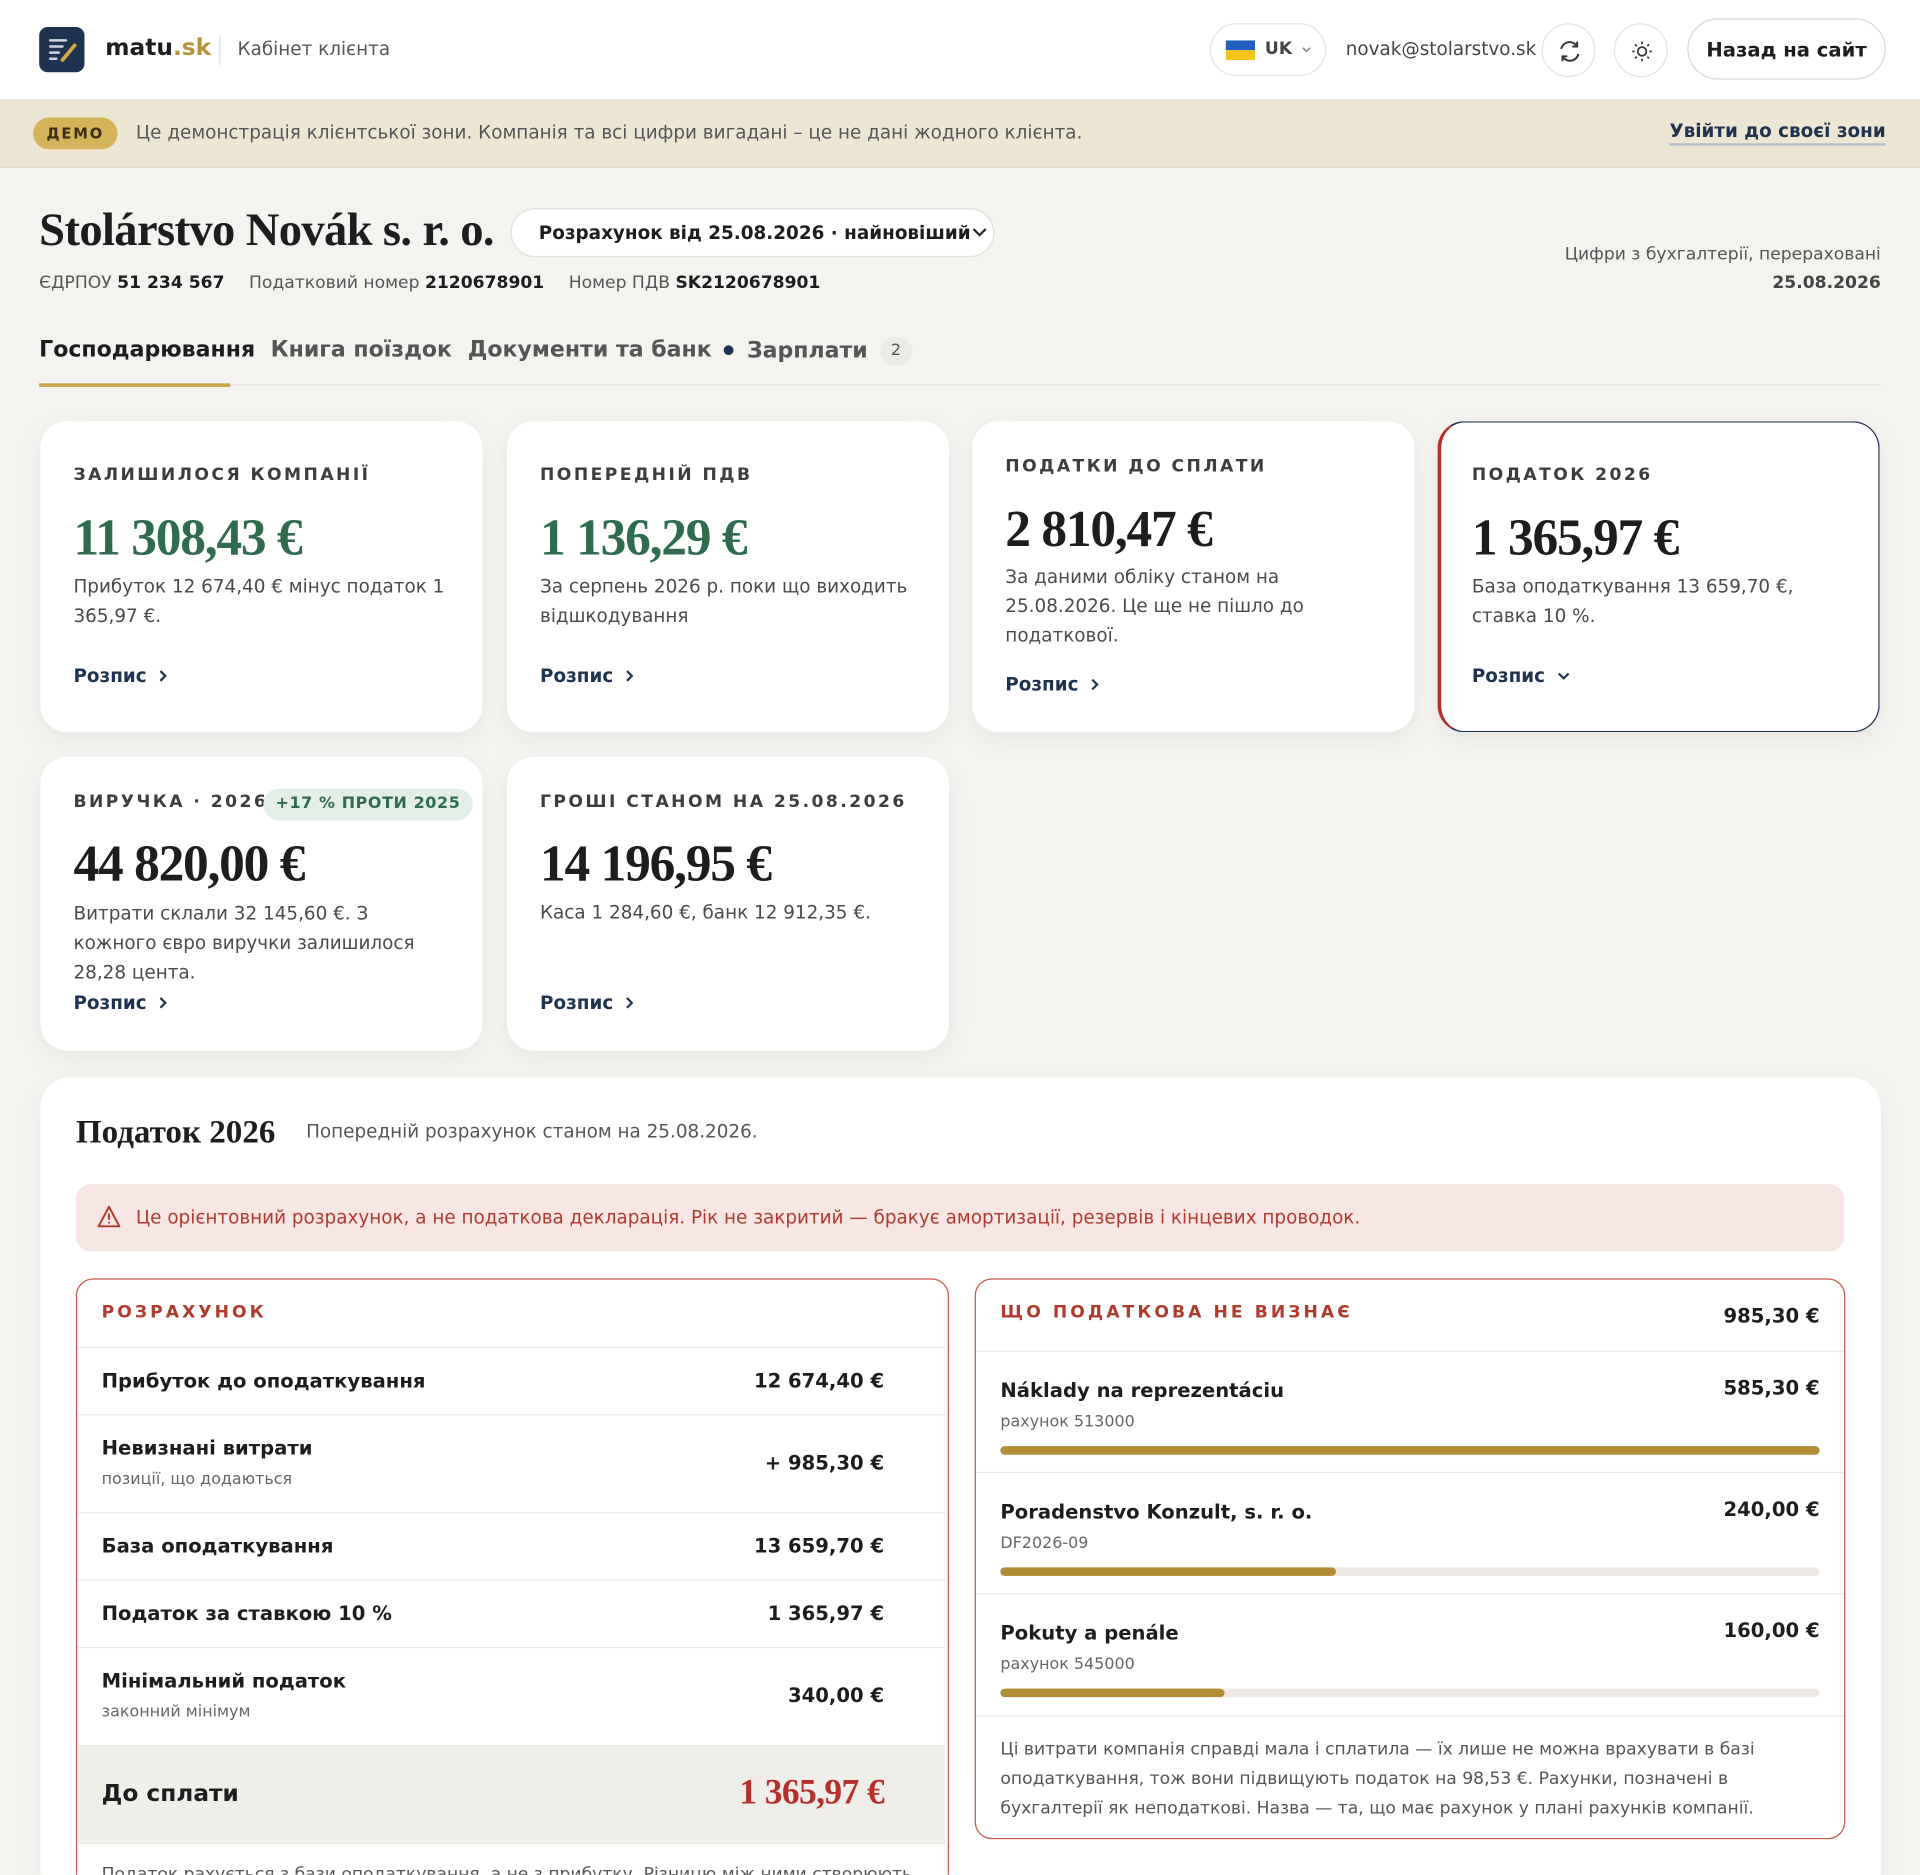 This screenshot has height=1875, width=1920. Describe the element at coordinates (189, 864) in the screenshot. I see `card-amount: 44 820,00 €` at that location.